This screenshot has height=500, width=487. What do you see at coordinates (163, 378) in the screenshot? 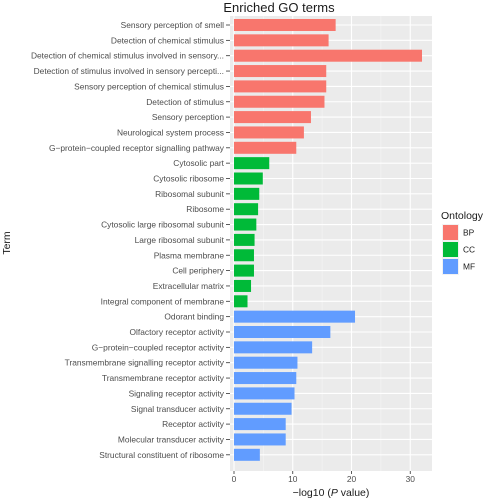
I see `y-tick-label: Transmembrane receptor activity` at bounding box center [163, 378].